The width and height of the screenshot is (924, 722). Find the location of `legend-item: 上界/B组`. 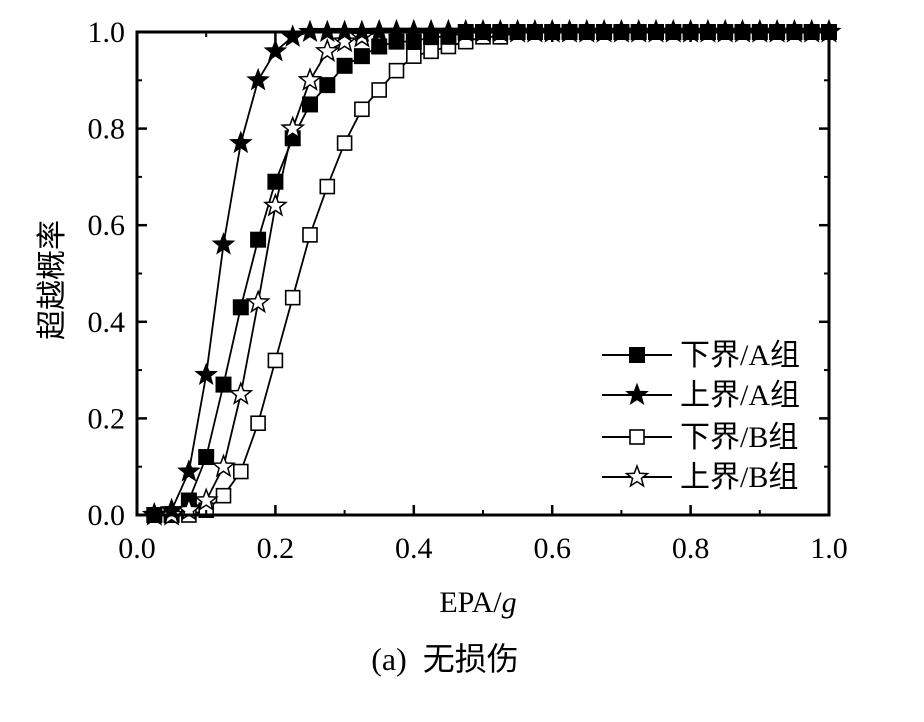

legend-item: 上界/B组 is located at coordinates (700, 477).